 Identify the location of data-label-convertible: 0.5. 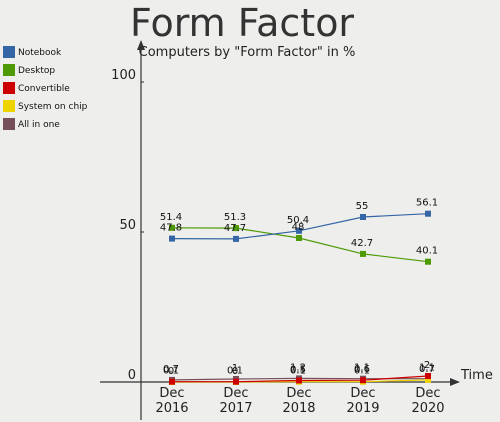
(298, 370).